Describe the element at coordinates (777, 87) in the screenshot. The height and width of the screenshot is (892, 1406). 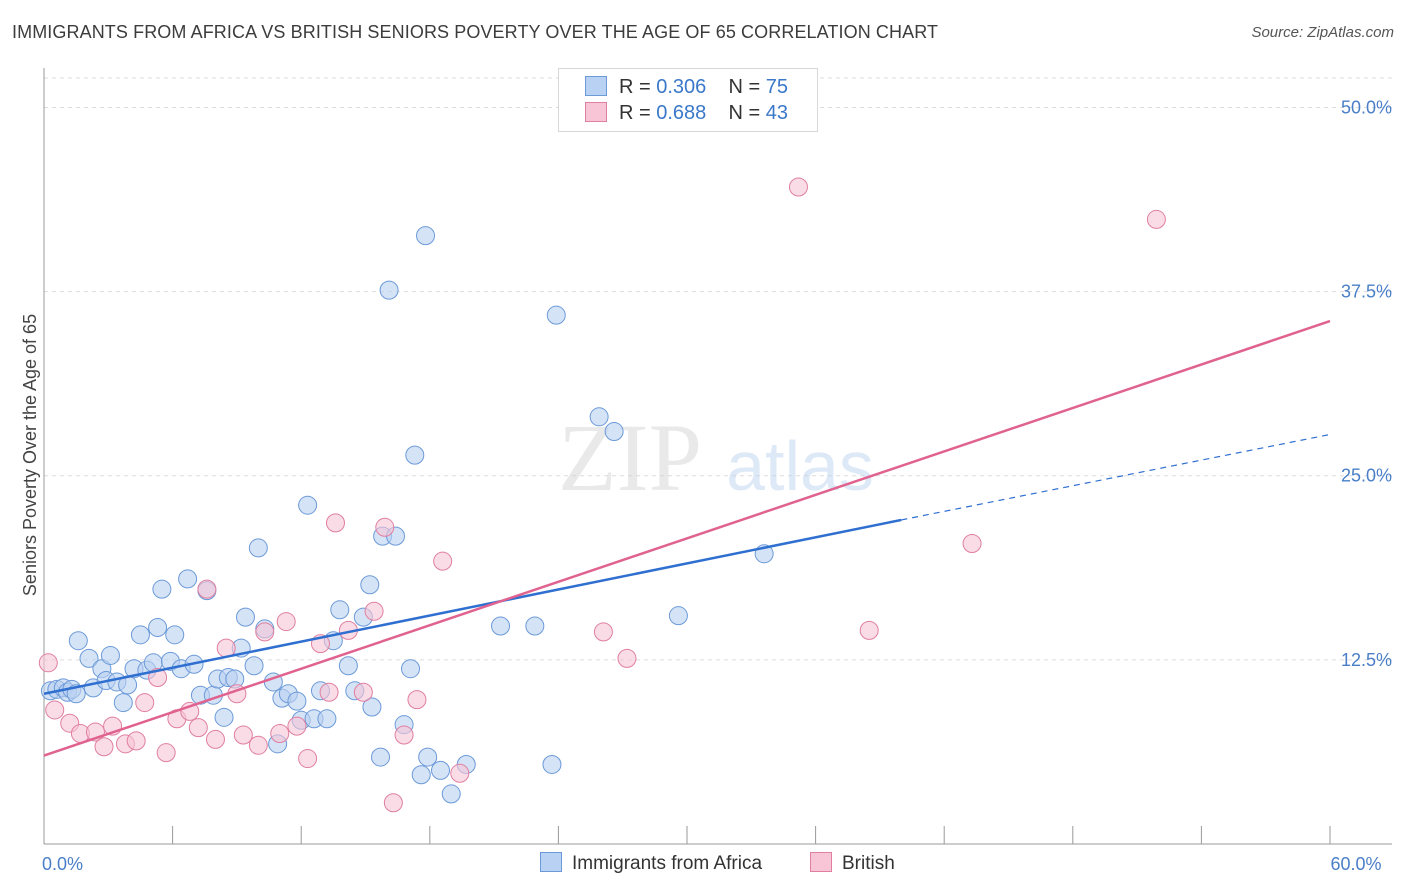
I see `legend-n-blue: 75` at that location.